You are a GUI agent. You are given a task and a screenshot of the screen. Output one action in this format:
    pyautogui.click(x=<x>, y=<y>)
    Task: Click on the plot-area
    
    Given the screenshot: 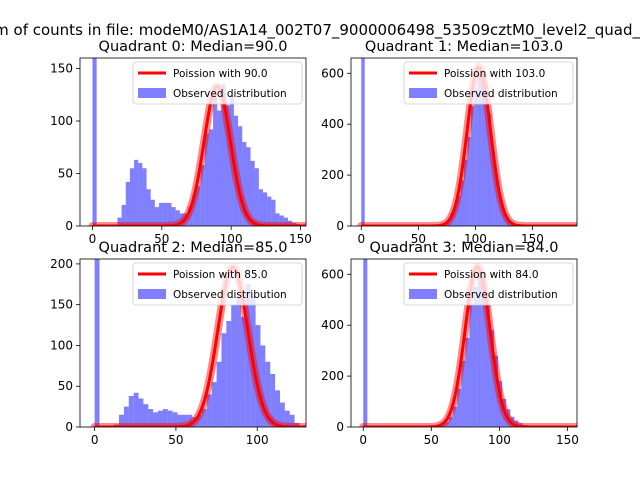 What is the action you would take?
    pyautogui.click(x=467, y=142)
    